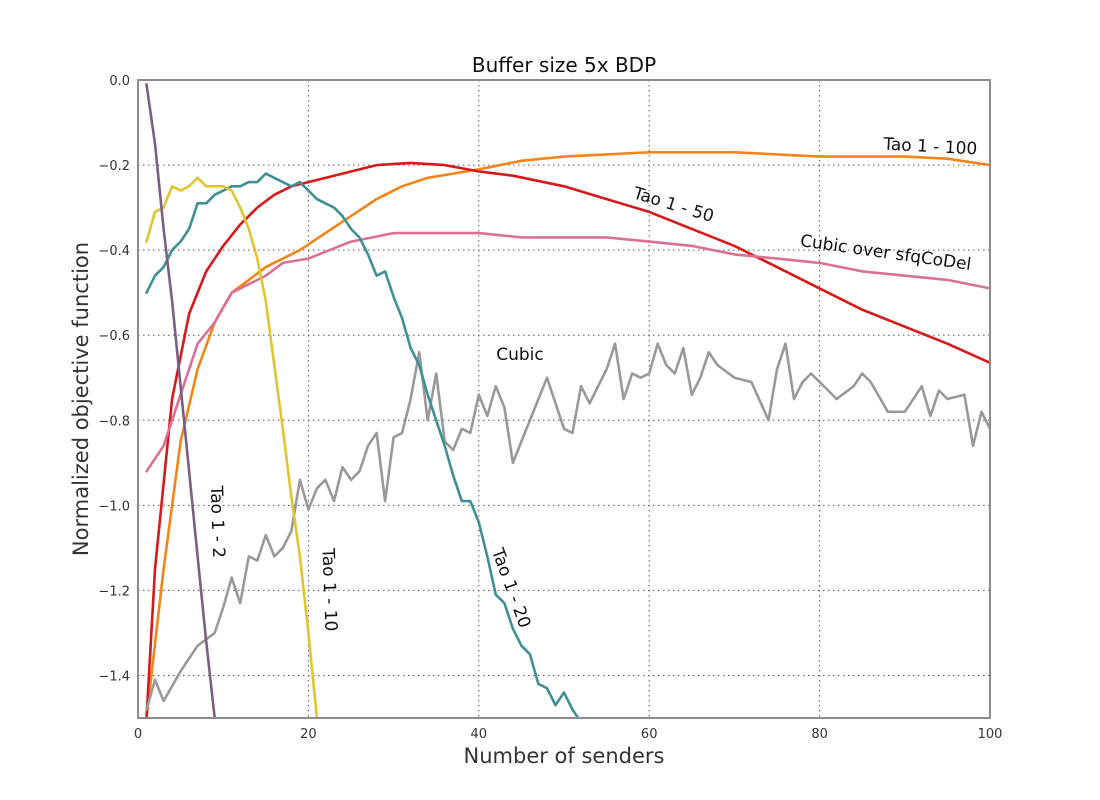 This screenshot has height=800, width=1100. Describe the element at coordinates (114, 251) in the screenshot. I see `y-tick-label: −0.4` at that location.